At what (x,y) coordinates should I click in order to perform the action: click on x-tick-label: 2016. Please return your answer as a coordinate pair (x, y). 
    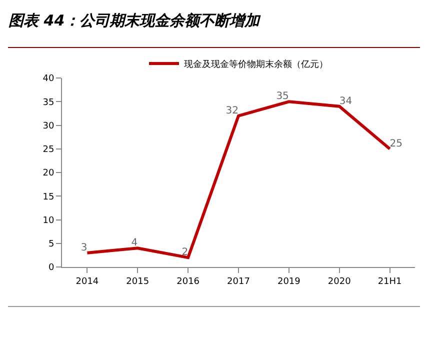
    Looking at the image, I should click on (188, 281).